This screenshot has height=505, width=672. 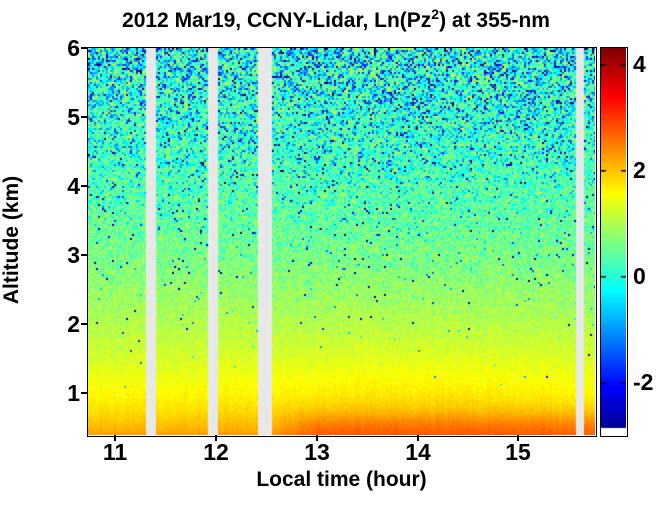 I want to click on y-tick-label: 1, so click(x=73, y=393).